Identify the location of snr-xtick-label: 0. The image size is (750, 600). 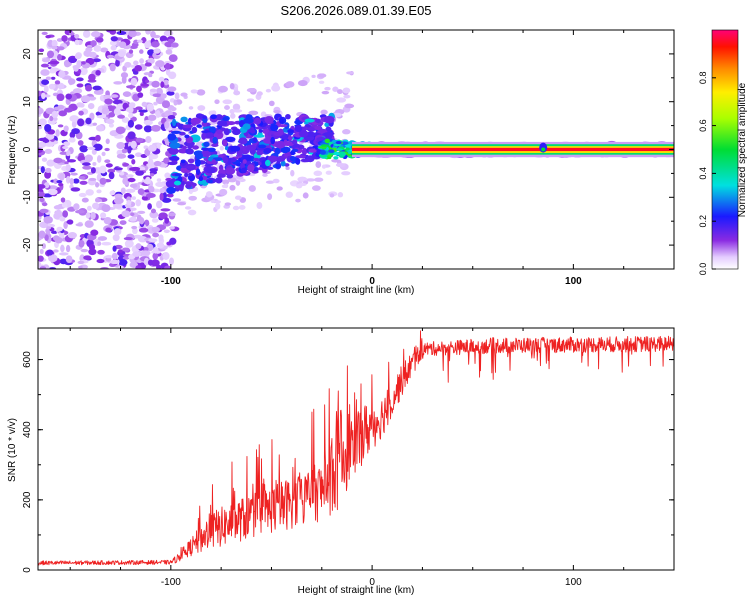
(372, 582).